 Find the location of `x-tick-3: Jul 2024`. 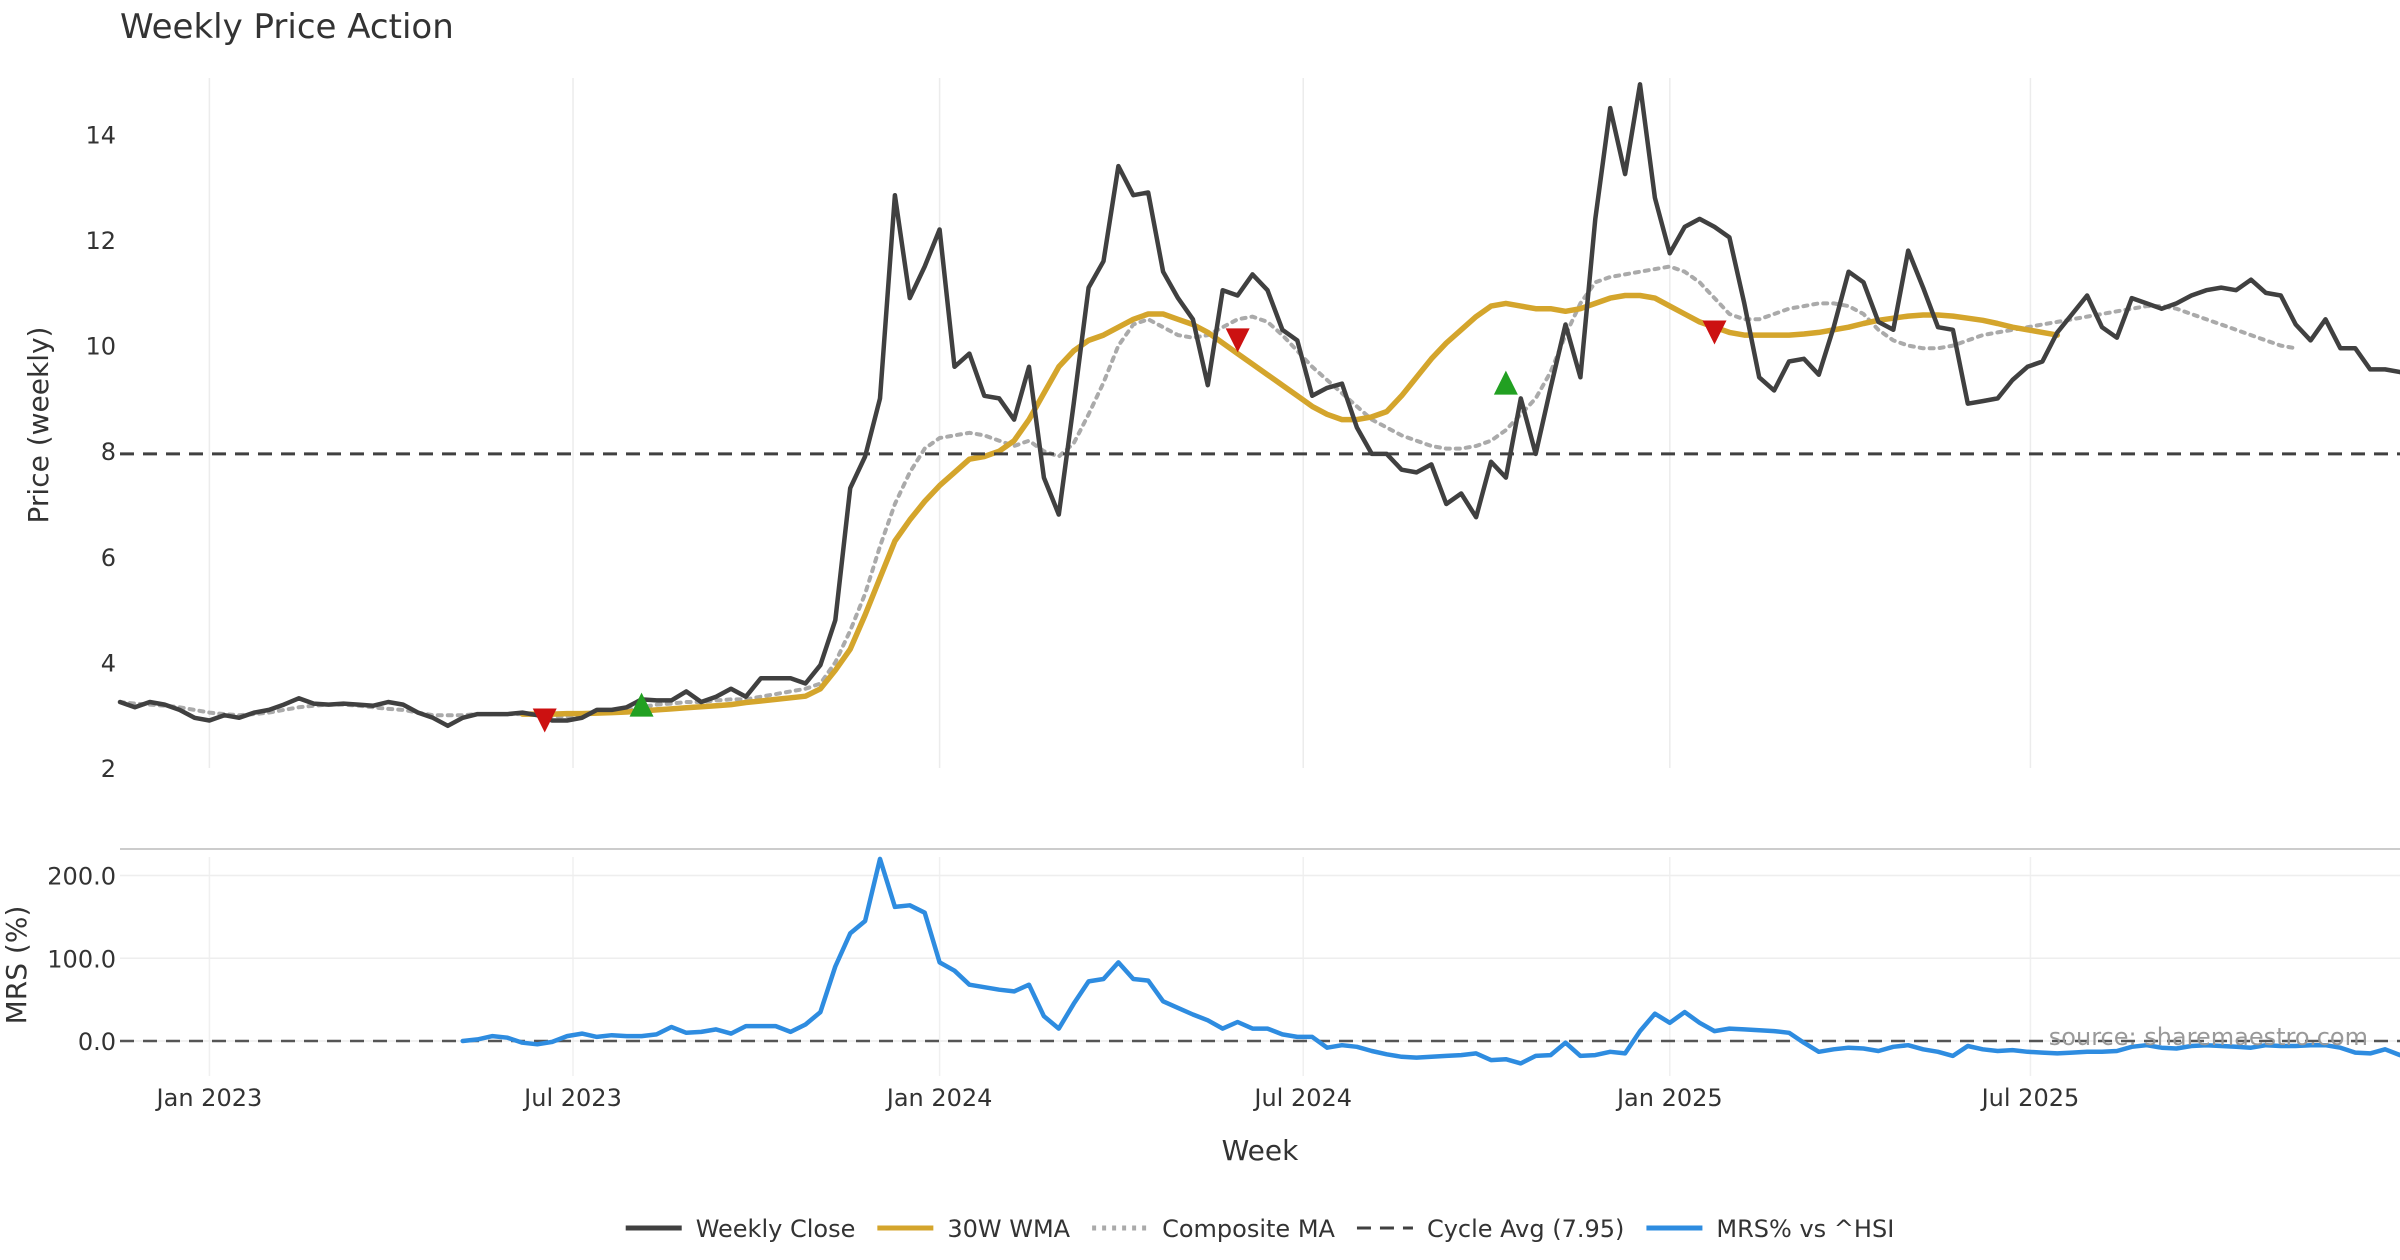

x-tick-3: Jul 2024 is located at coordinates (1302, 1098).